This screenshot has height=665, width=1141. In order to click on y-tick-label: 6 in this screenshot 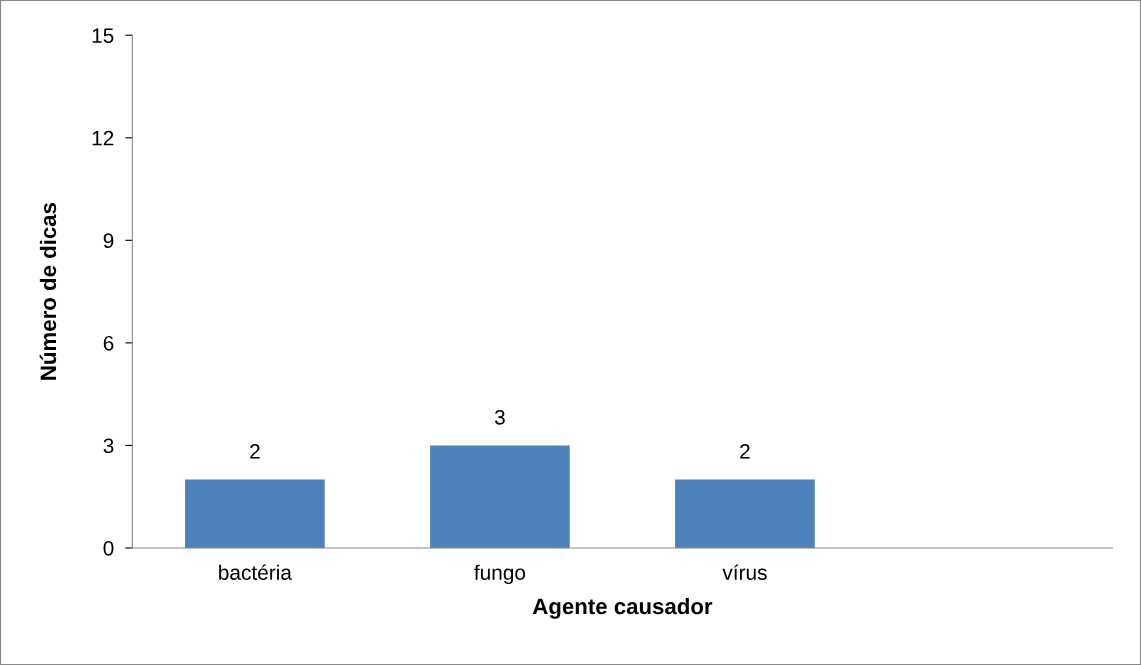, I will do `click(108, 343)`.